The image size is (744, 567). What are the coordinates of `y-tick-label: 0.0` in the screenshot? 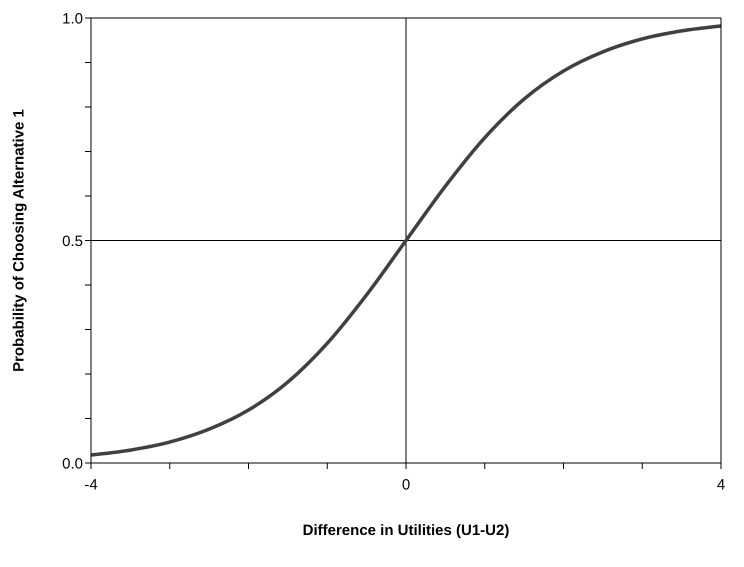 It's located at (72, 463).